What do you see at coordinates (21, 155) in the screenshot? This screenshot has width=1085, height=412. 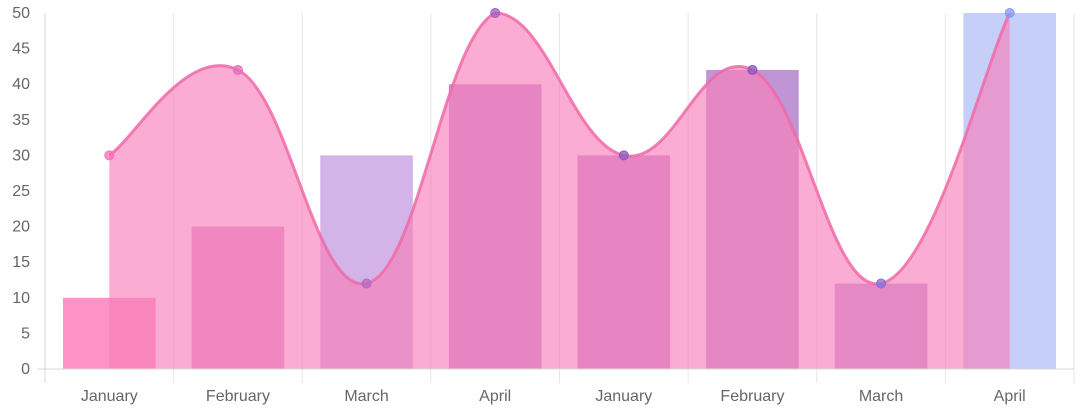 I see `y-tick-label: 30` at bounding box center [21, 155].